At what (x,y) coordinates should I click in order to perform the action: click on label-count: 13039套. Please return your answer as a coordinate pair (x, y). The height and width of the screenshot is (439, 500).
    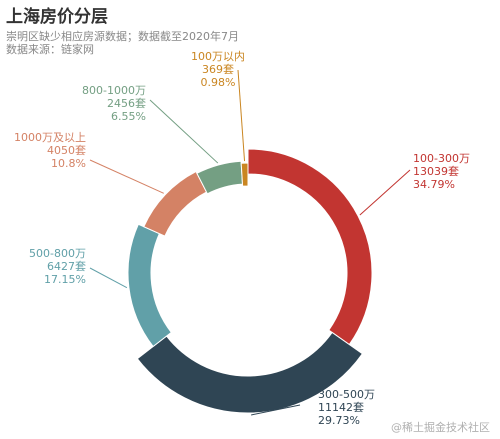
    Looking at the image, I should click on (436, 171).